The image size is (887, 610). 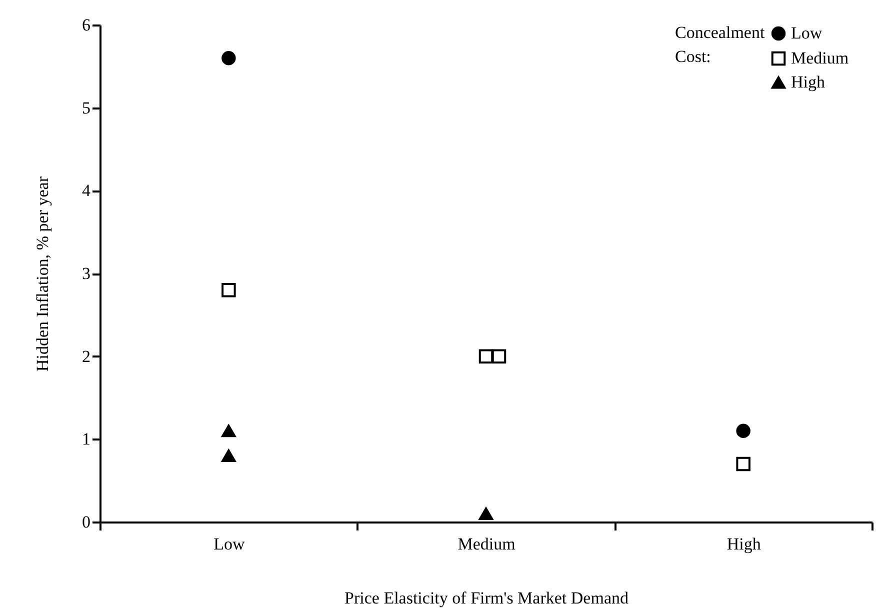 I want to click on y-axis-title: Hidden Inflation, % per year, so click(x=42, y=274).